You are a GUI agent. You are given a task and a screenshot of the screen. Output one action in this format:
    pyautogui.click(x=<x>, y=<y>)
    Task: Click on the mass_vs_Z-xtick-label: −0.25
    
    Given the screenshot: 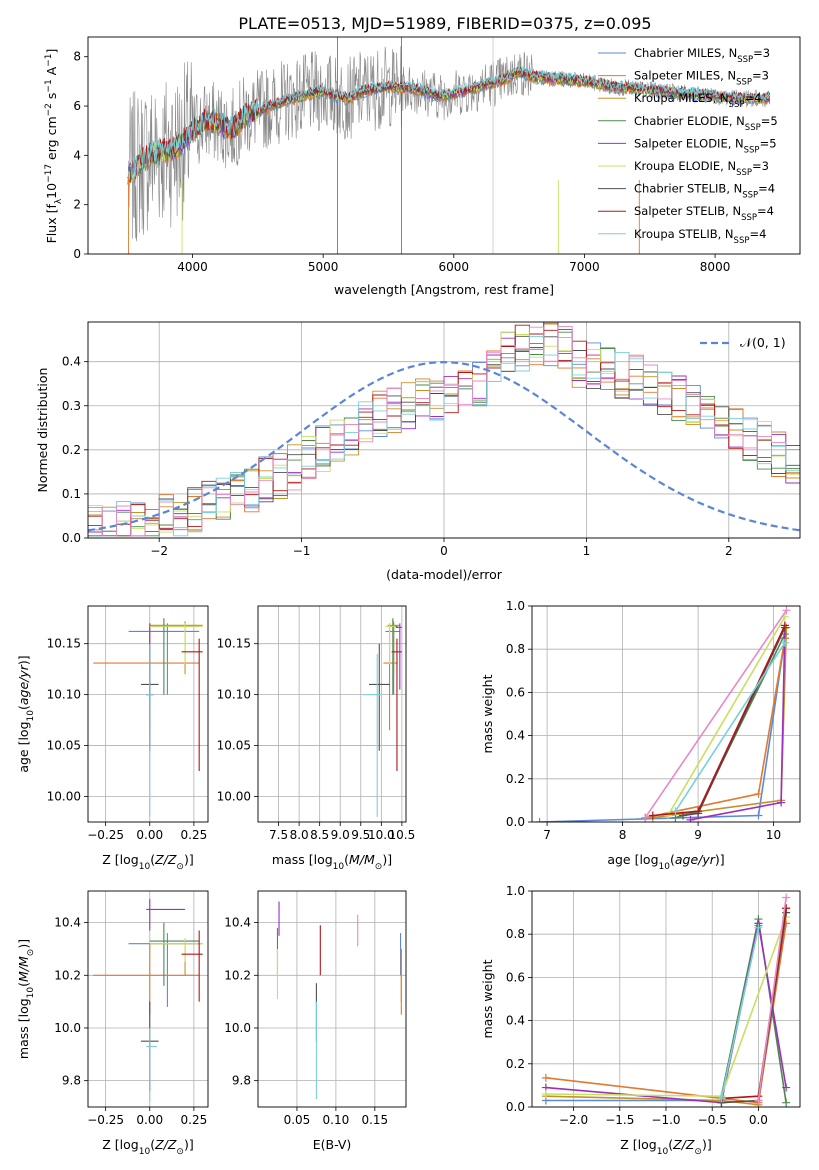 What is the action you would take?
    pyautogui.click(x=105, y=1120)
    